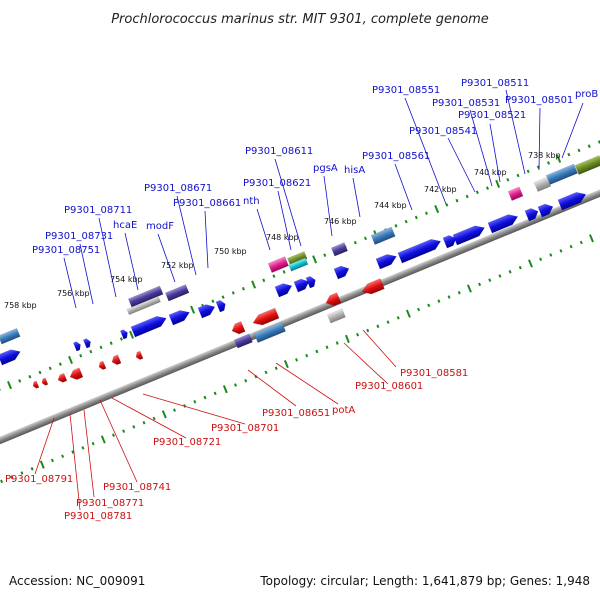  Describe the element at coordinates (396, 156) in the screenshot. I see `gene-label-P9301_08561: P9301_08561` at that location.